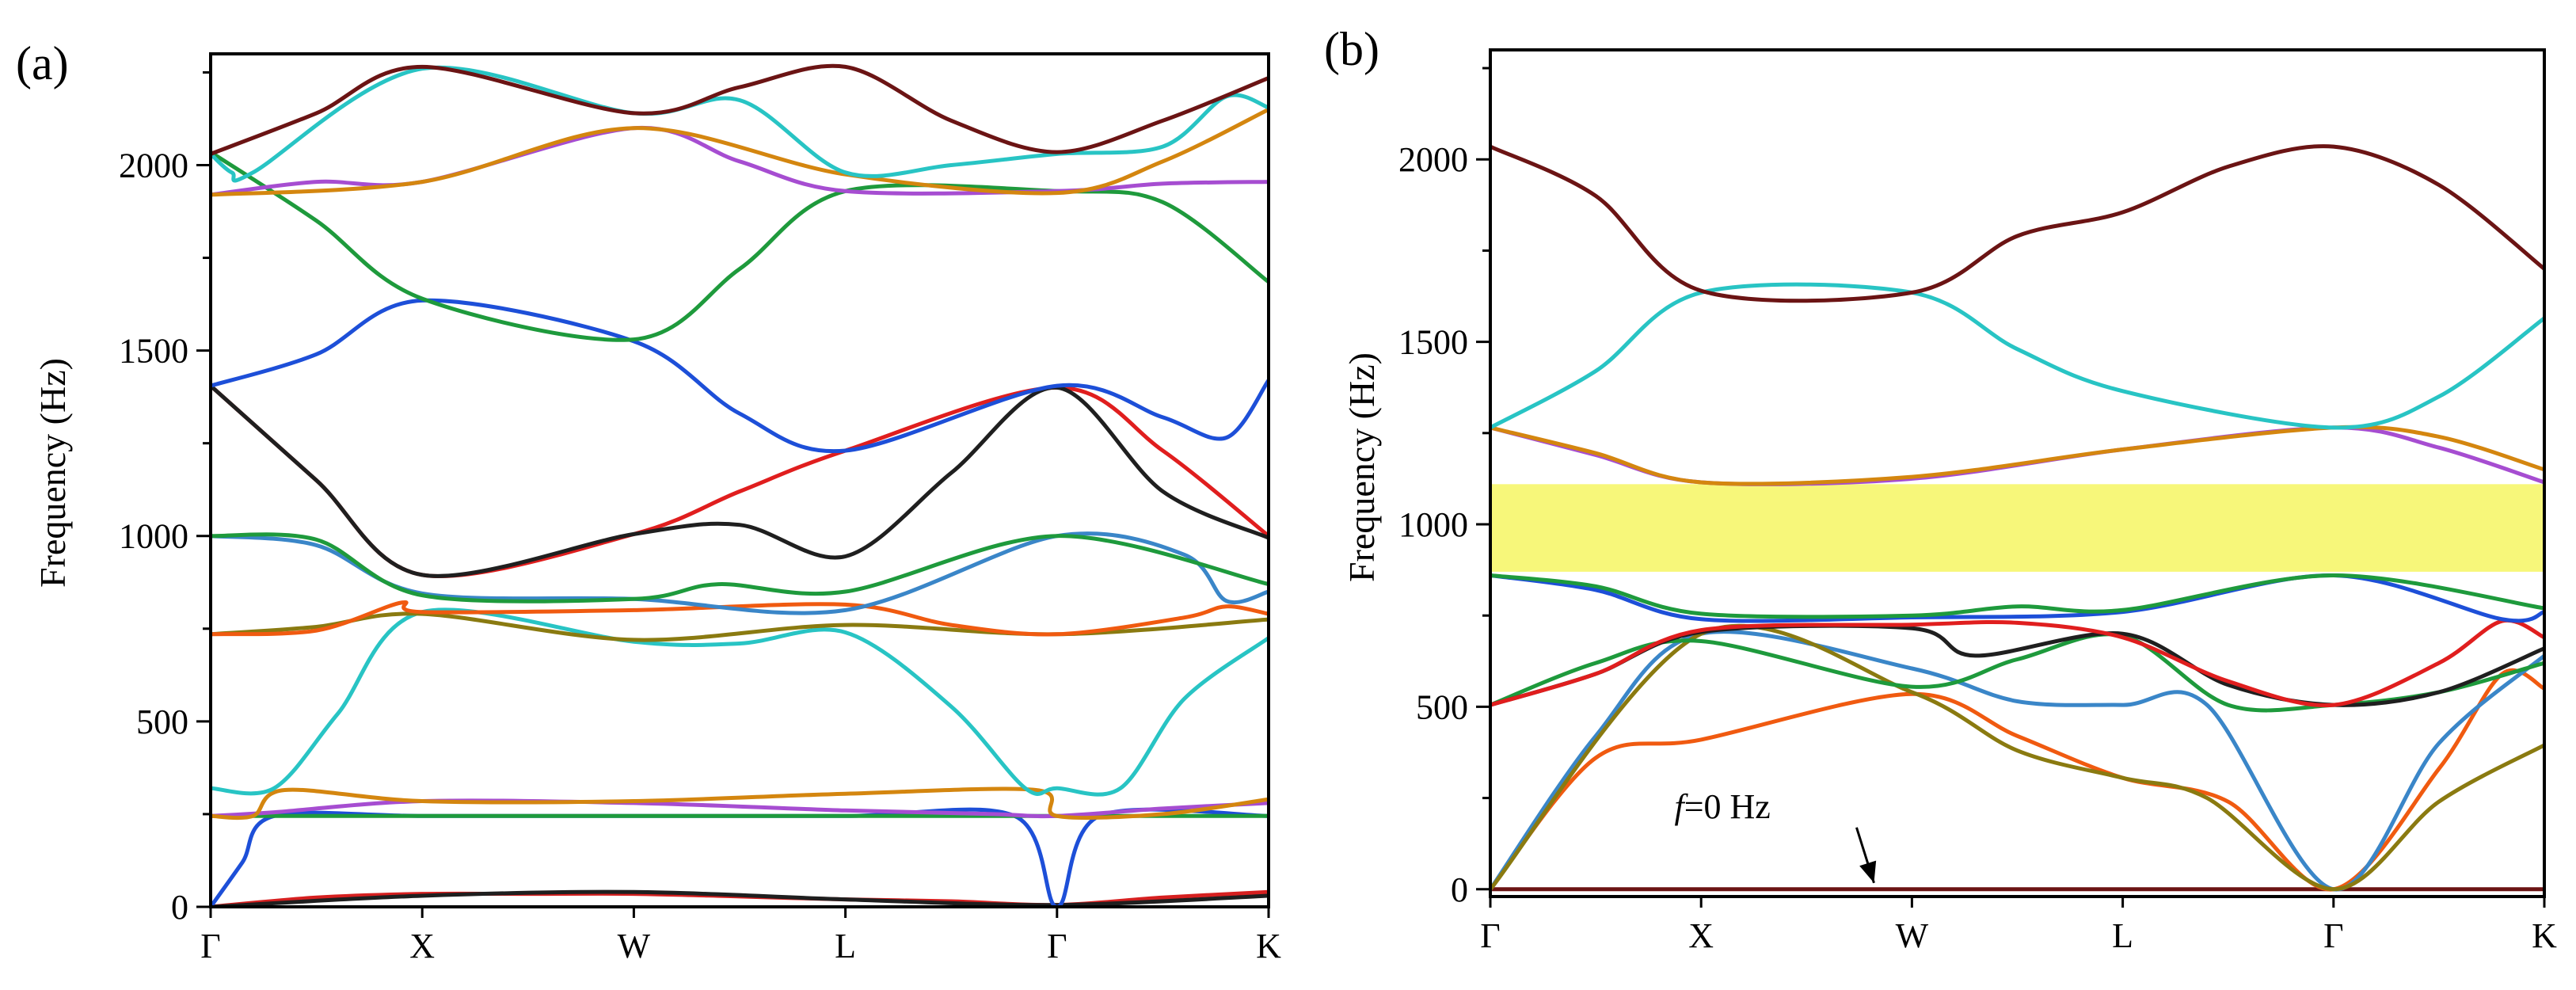 The width and height of the screenshot is (2576, 990). What do you see at coordinates (2017, 528) in the screenshot?
I see `band-gap-region` at bounding box center [2017, 528].